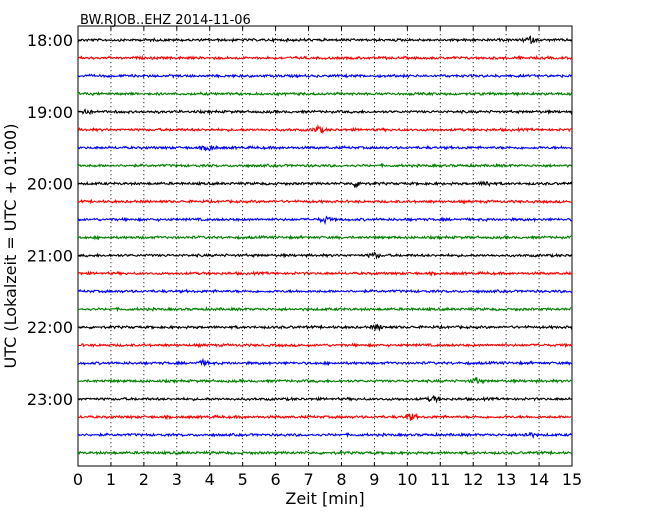  Describe the element at coordinates (324, 498) in the screenshot. I see `x-axis-label: Zeit [min]` at that location.